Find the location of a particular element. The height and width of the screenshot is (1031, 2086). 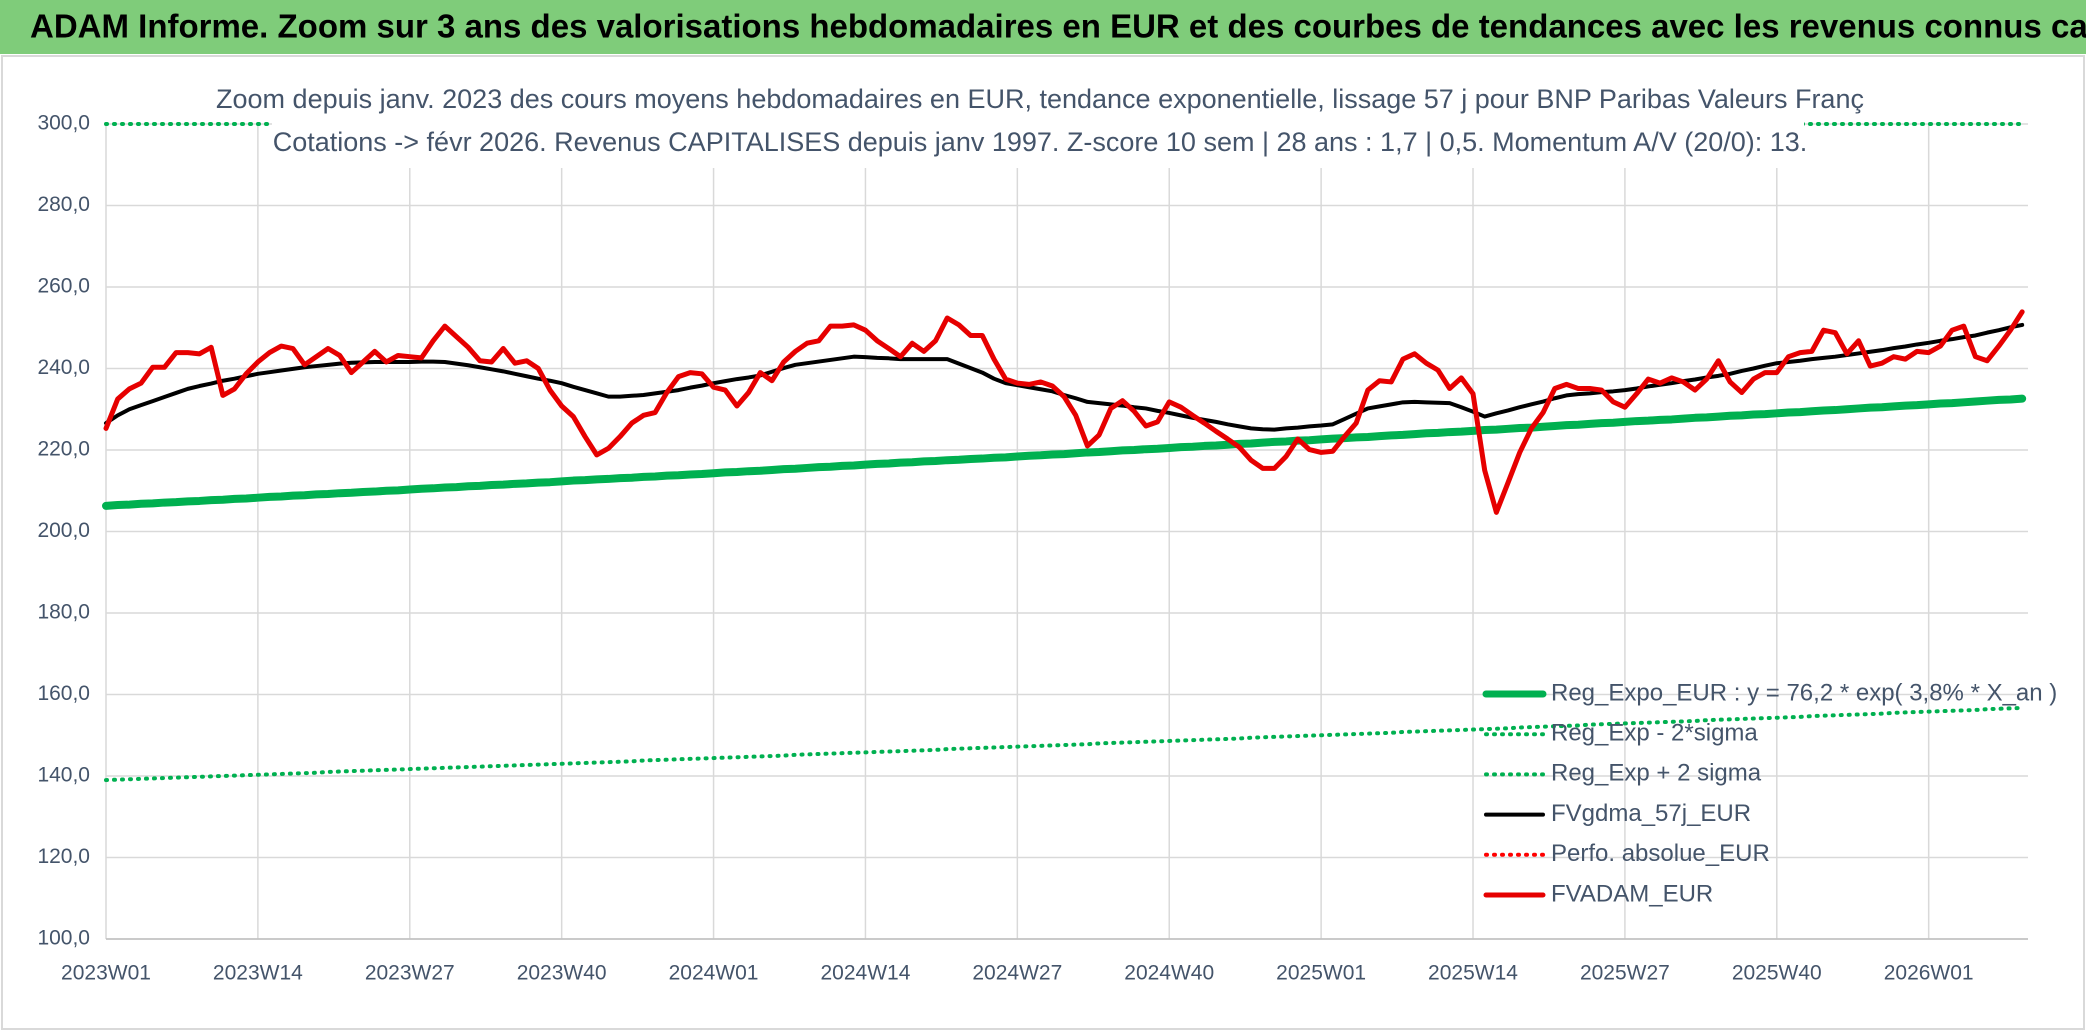

y-tick-label: 260,0 is located at coordinates (63, 286).